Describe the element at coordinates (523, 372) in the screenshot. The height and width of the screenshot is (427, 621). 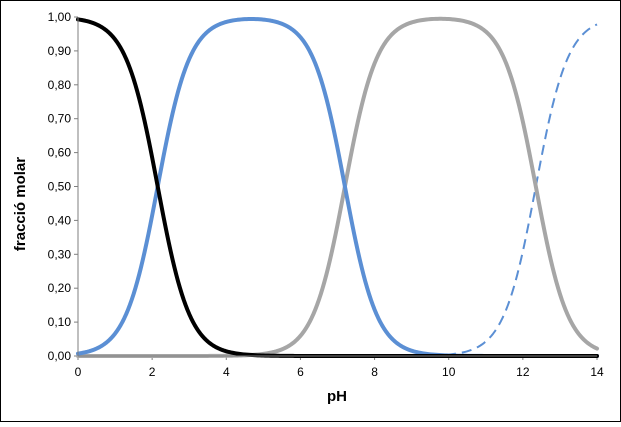
I see `x-tick-label: 12` at that location.